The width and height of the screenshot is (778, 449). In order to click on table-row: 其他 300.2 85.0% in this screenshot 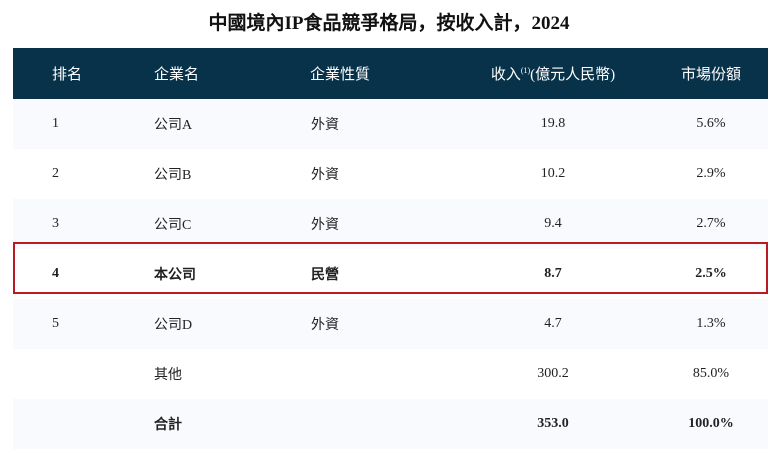, I will do `click(390, 374)`.